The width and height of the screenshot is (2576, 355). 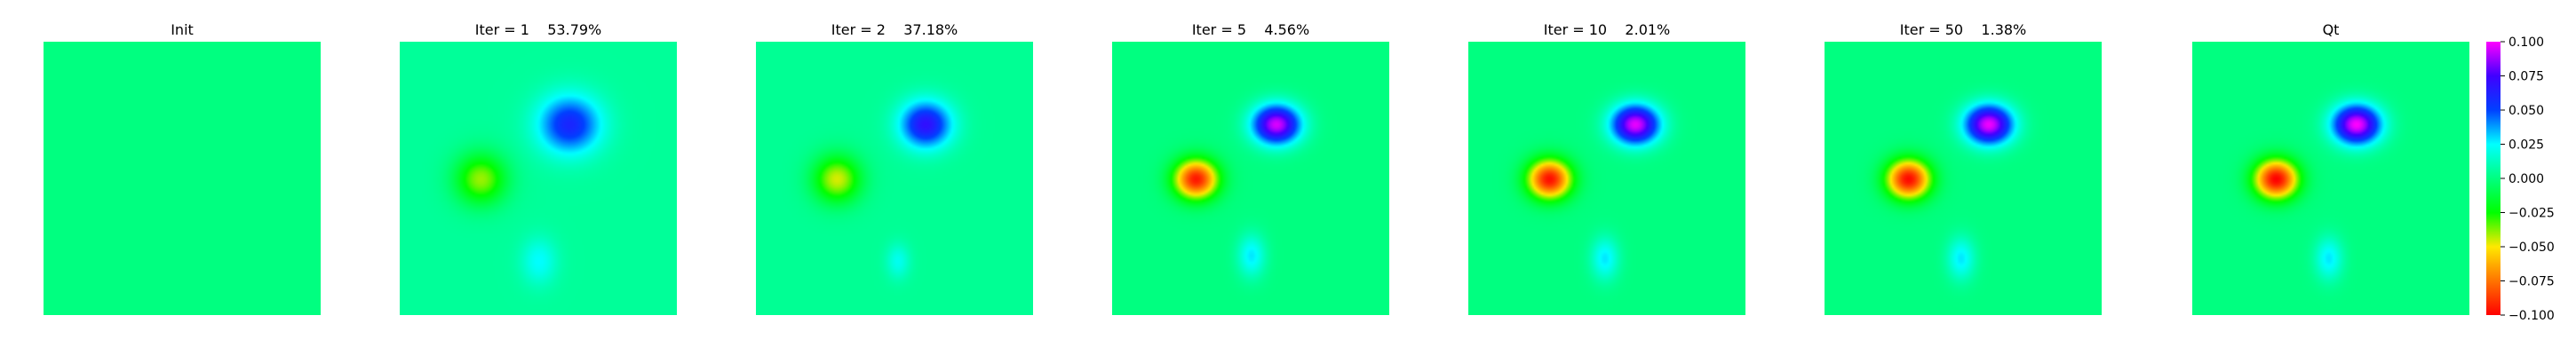 I want to click on panel-title: Qt, so click(x=2331, y=29).